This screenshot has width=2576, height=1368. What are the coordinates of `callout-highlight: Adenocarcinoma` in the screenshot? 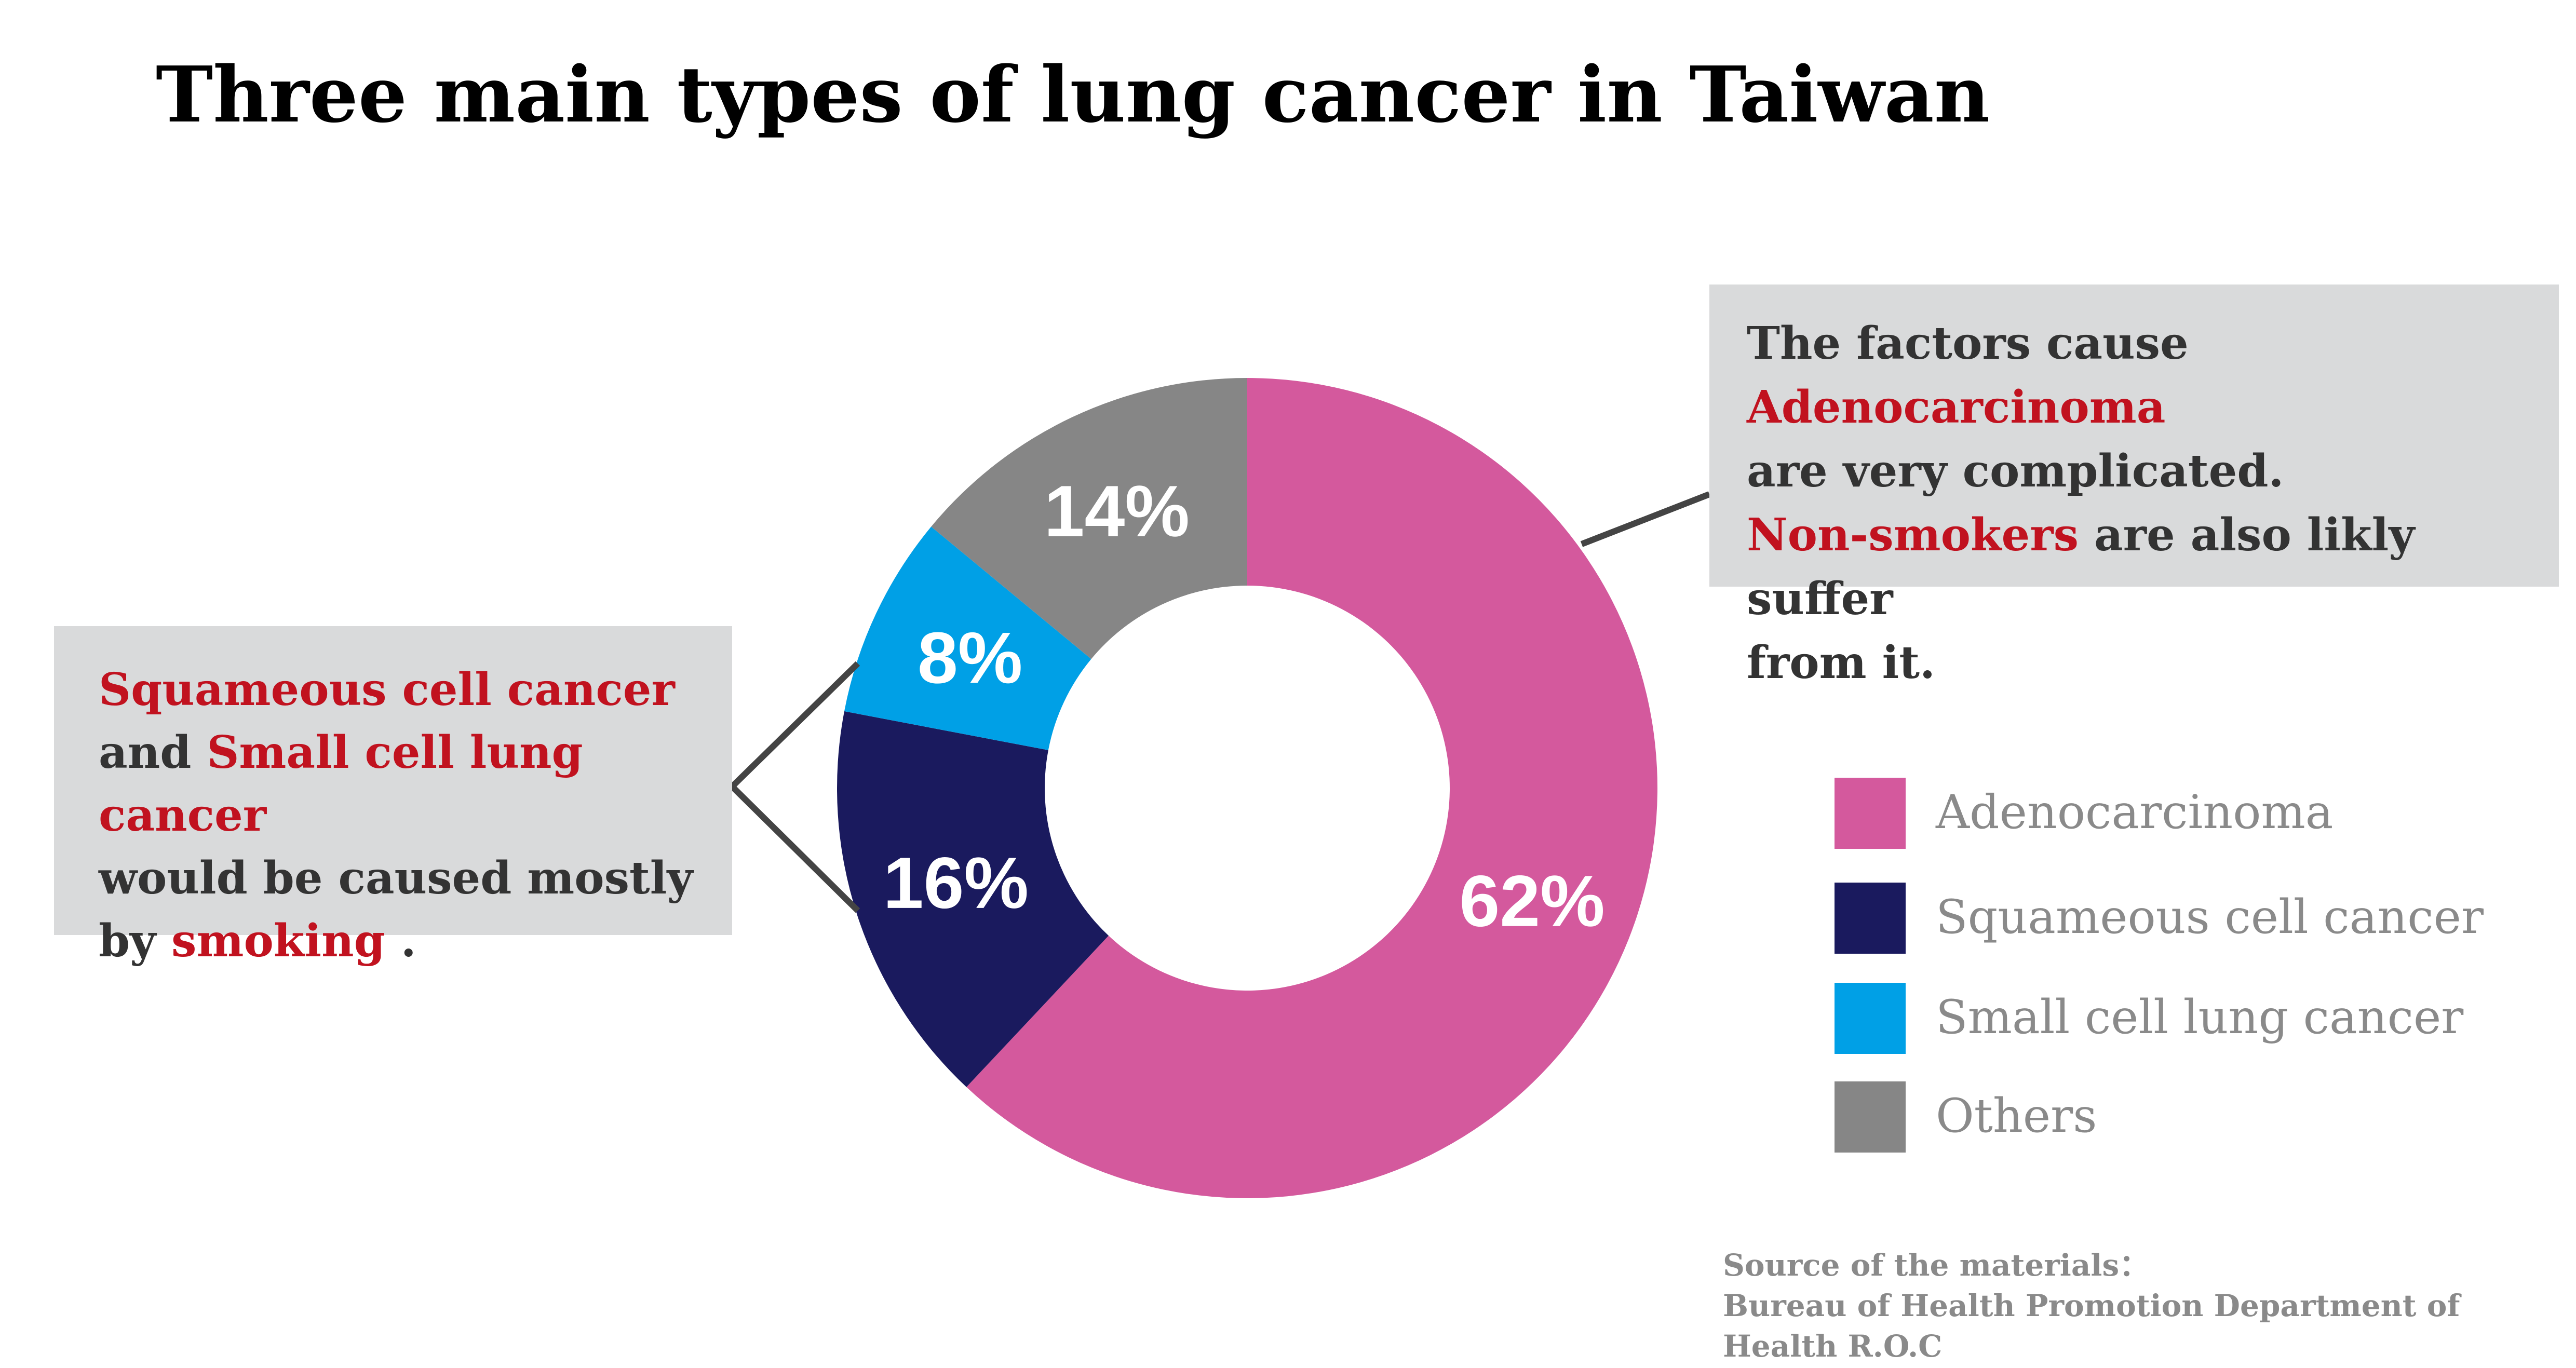 It's located at (1956, 407).